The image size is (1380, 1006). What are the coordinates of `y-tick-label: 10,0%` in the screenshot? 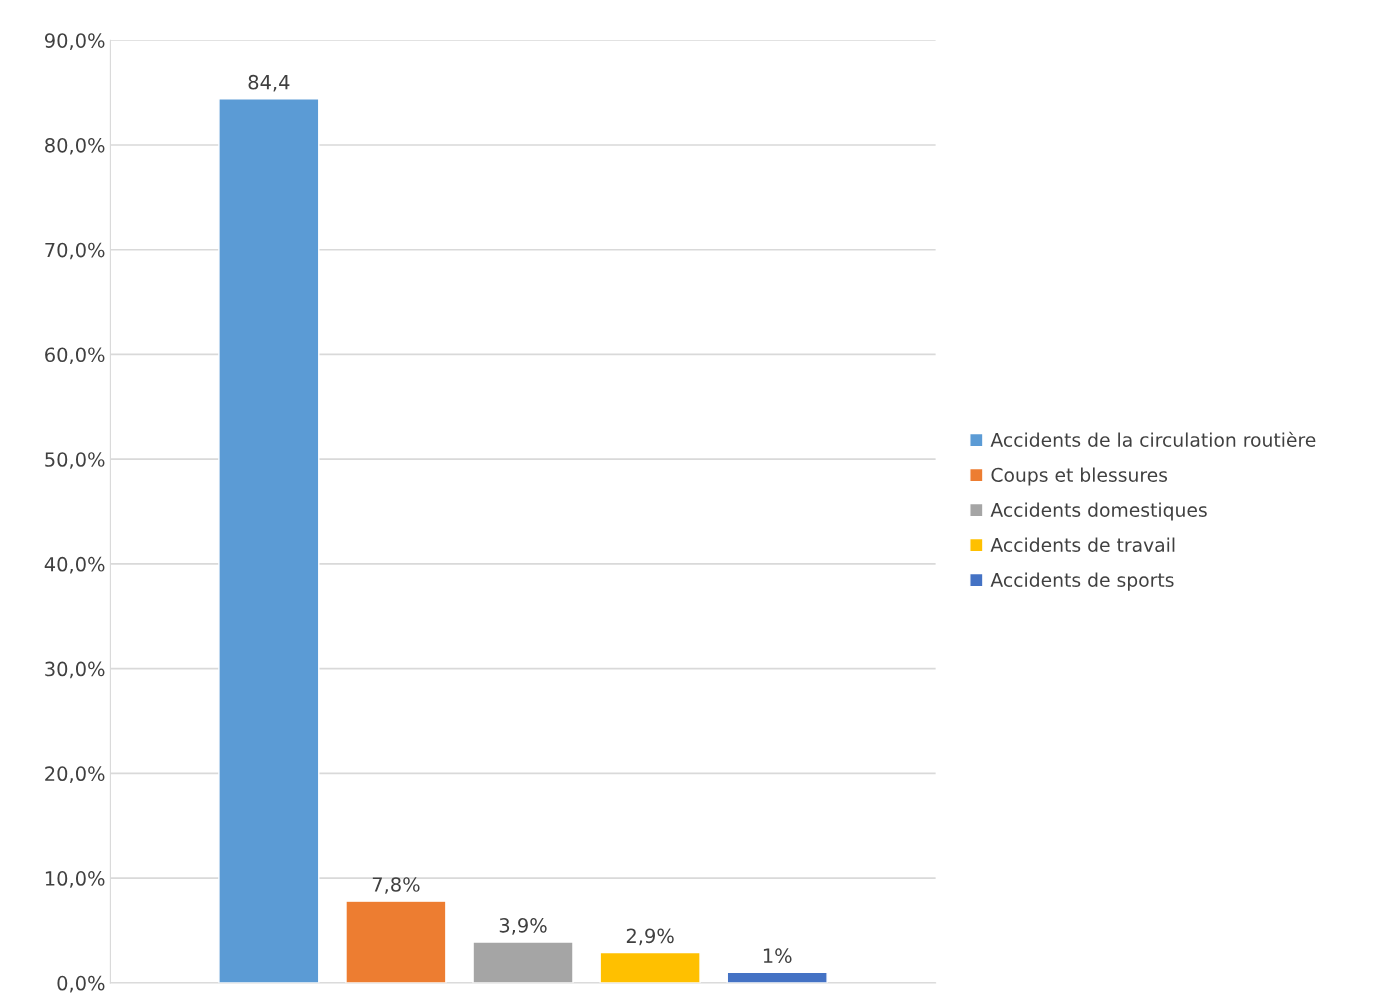 It's located at (75, 879).